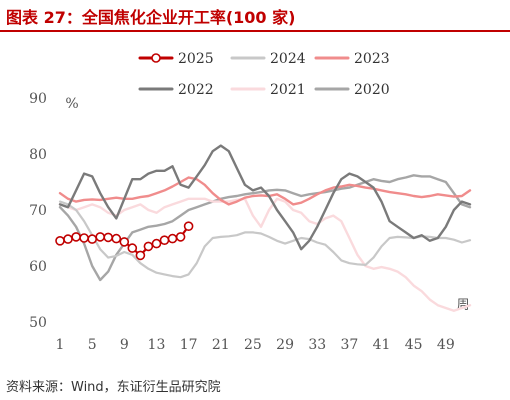  What do you see at coordinates (189, 345) in the screenshot?
I see `x-tick-label: 17` at bounding box center [189, 345].